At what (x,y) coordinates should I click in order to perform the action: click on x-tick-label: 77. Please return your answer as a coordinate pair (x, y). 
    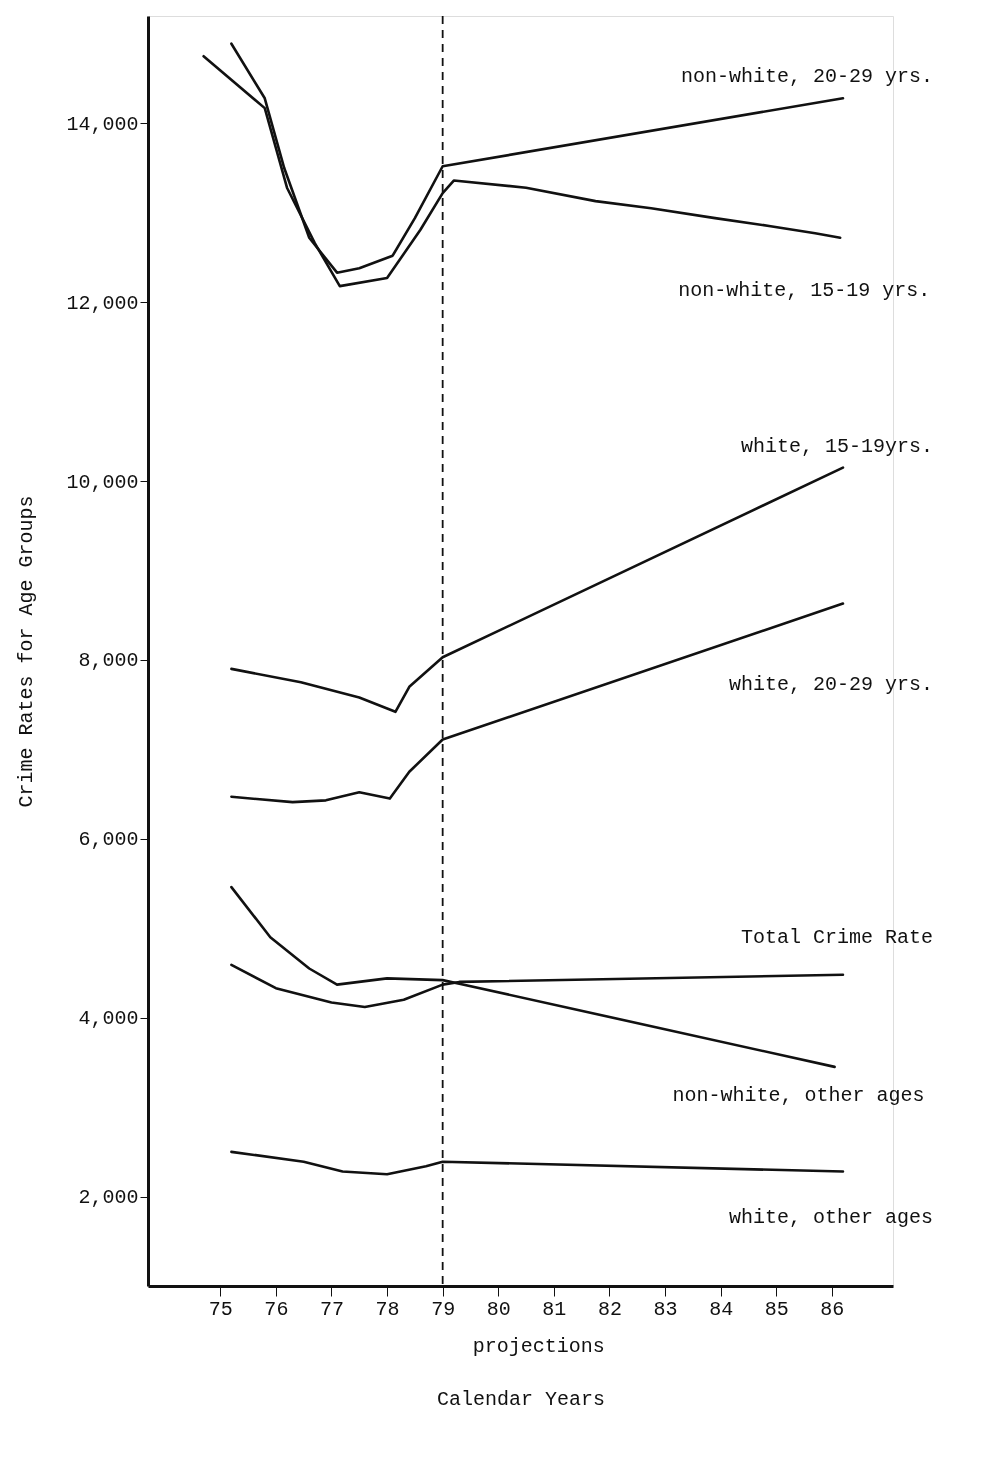
    Looking at the image, I should click on (331, 1309).